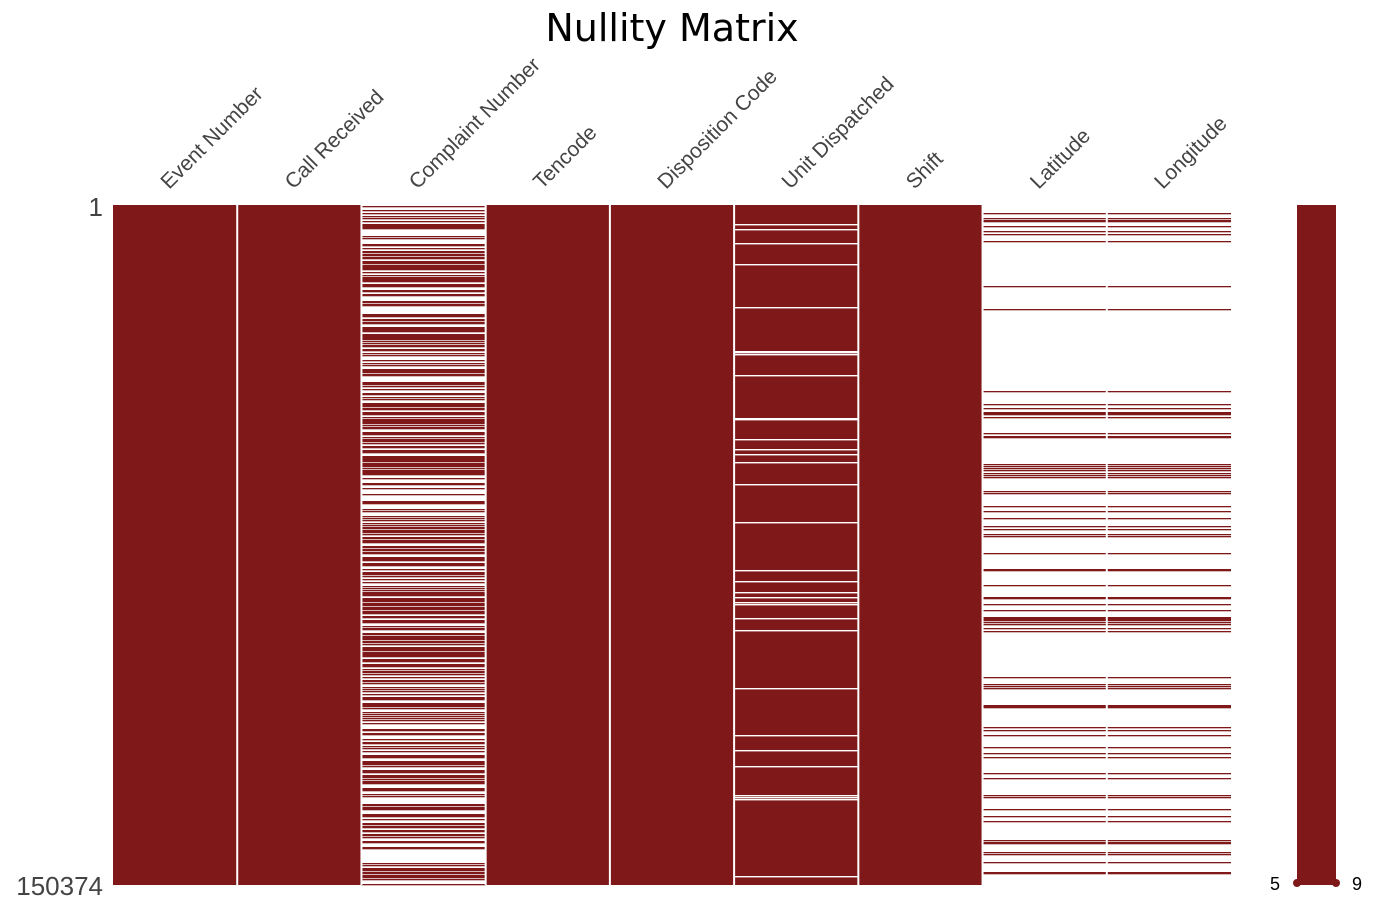 The width and height of the screenshot is (1374, 911). What do you see at coordinates (211, 137) in the screenshot?
I see `column-label: Event Number` at bounding box center [211, 137].